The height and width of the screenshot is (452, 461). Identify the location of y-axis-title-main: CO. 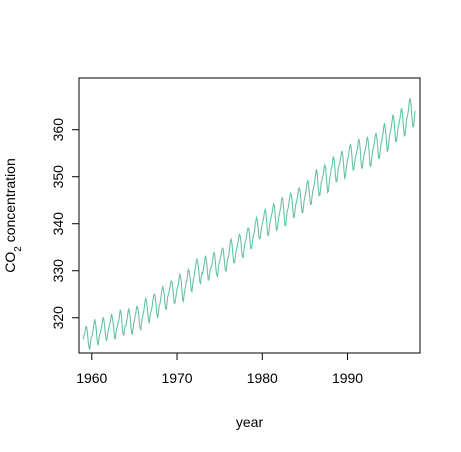
(10, 262).